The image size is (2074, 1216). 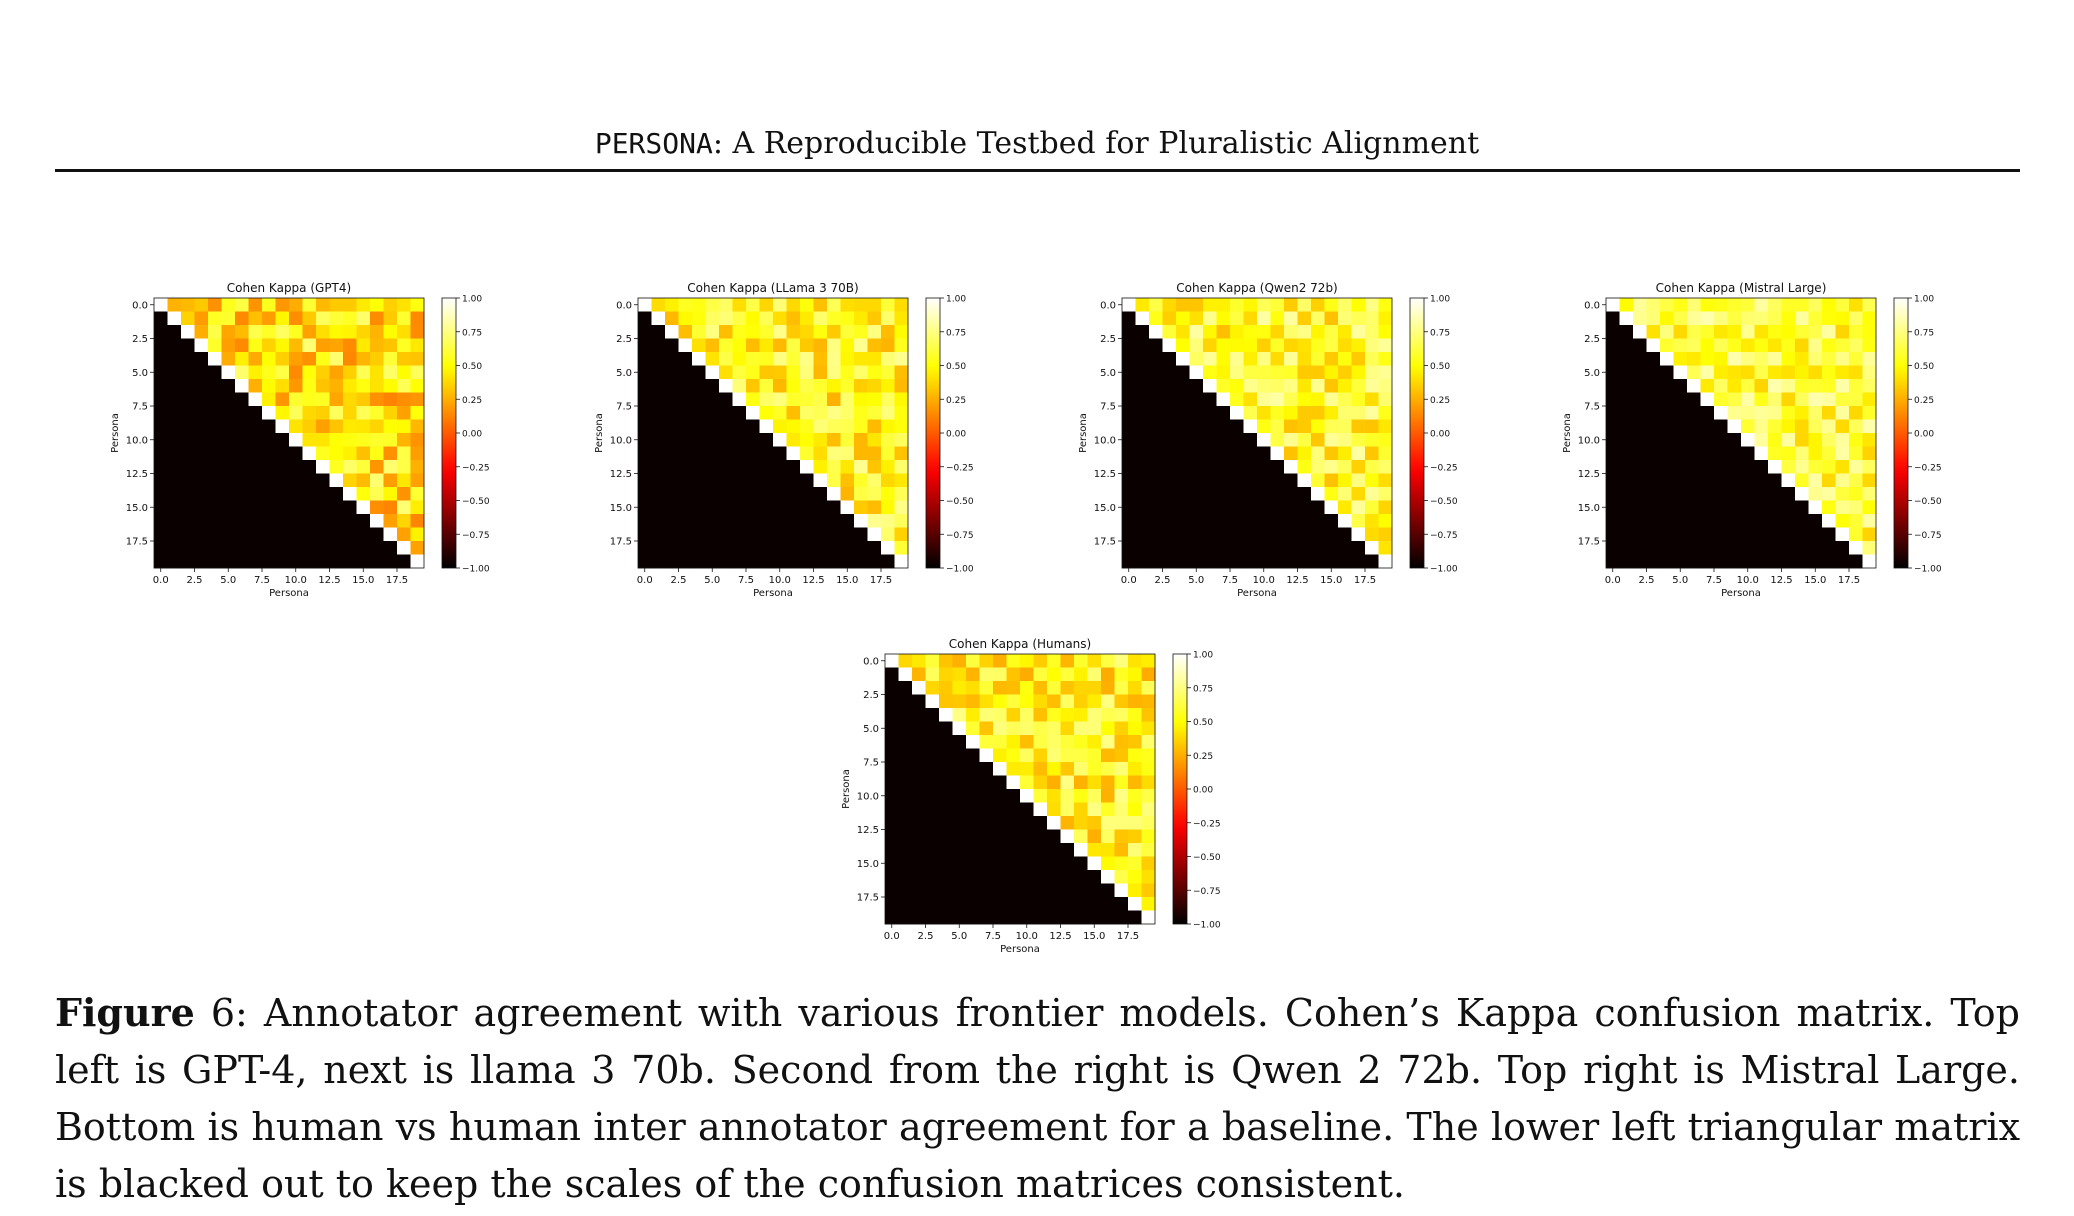 I want to click on x-tick-label: 5.0, so click(x=712, y=580).